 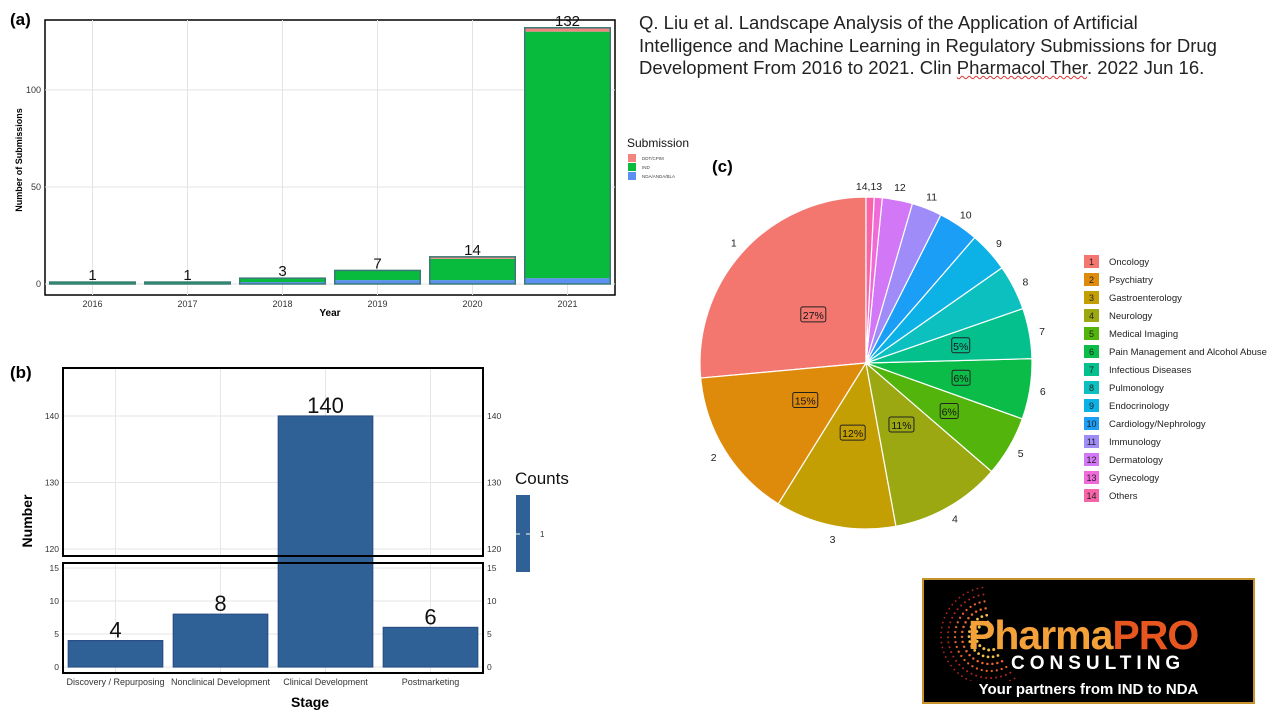 What do you see at coordinates (813, 316) in the screenshot?
I see `pie-pct-label: 27%` at bounding box center [813, 316].